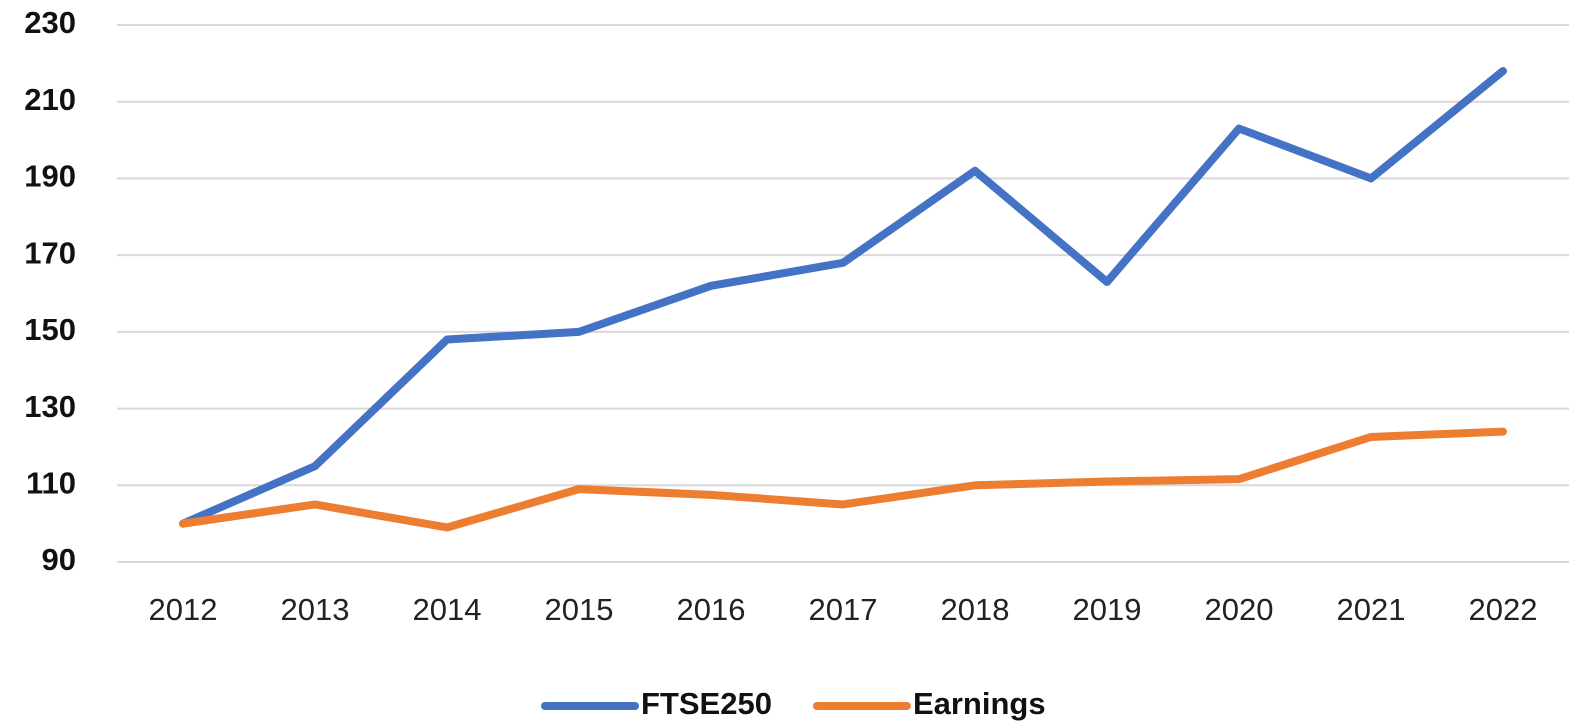 The width and height of the screenshot is (1577, 728). Describe the element at coordinates (50, 252) in the screenshot. I see `y-tick-label: 170` at that location.